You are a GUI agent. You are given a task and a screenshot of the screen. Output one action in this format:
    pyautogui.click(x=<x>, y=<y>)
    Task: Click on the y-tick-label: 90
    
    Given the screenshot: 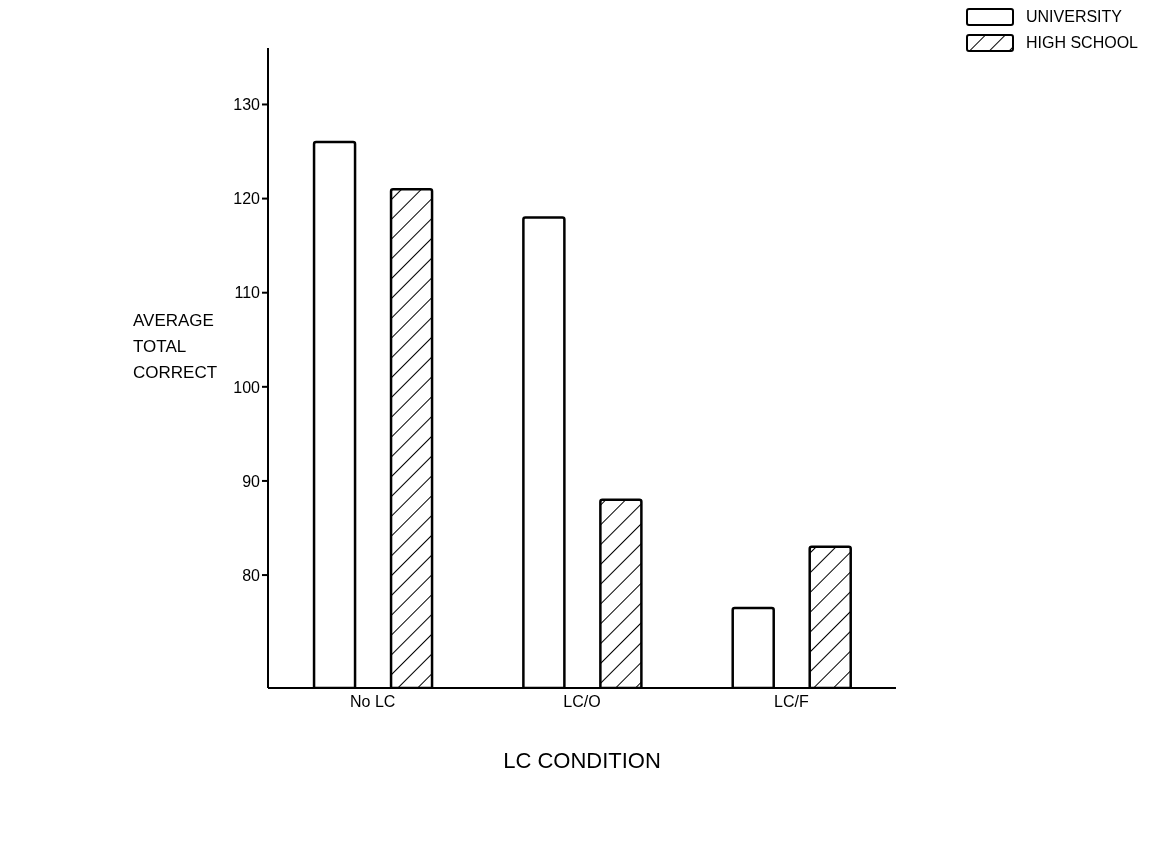 What is the action you would take?
    pyautogui.click(x=251, y=481)
    